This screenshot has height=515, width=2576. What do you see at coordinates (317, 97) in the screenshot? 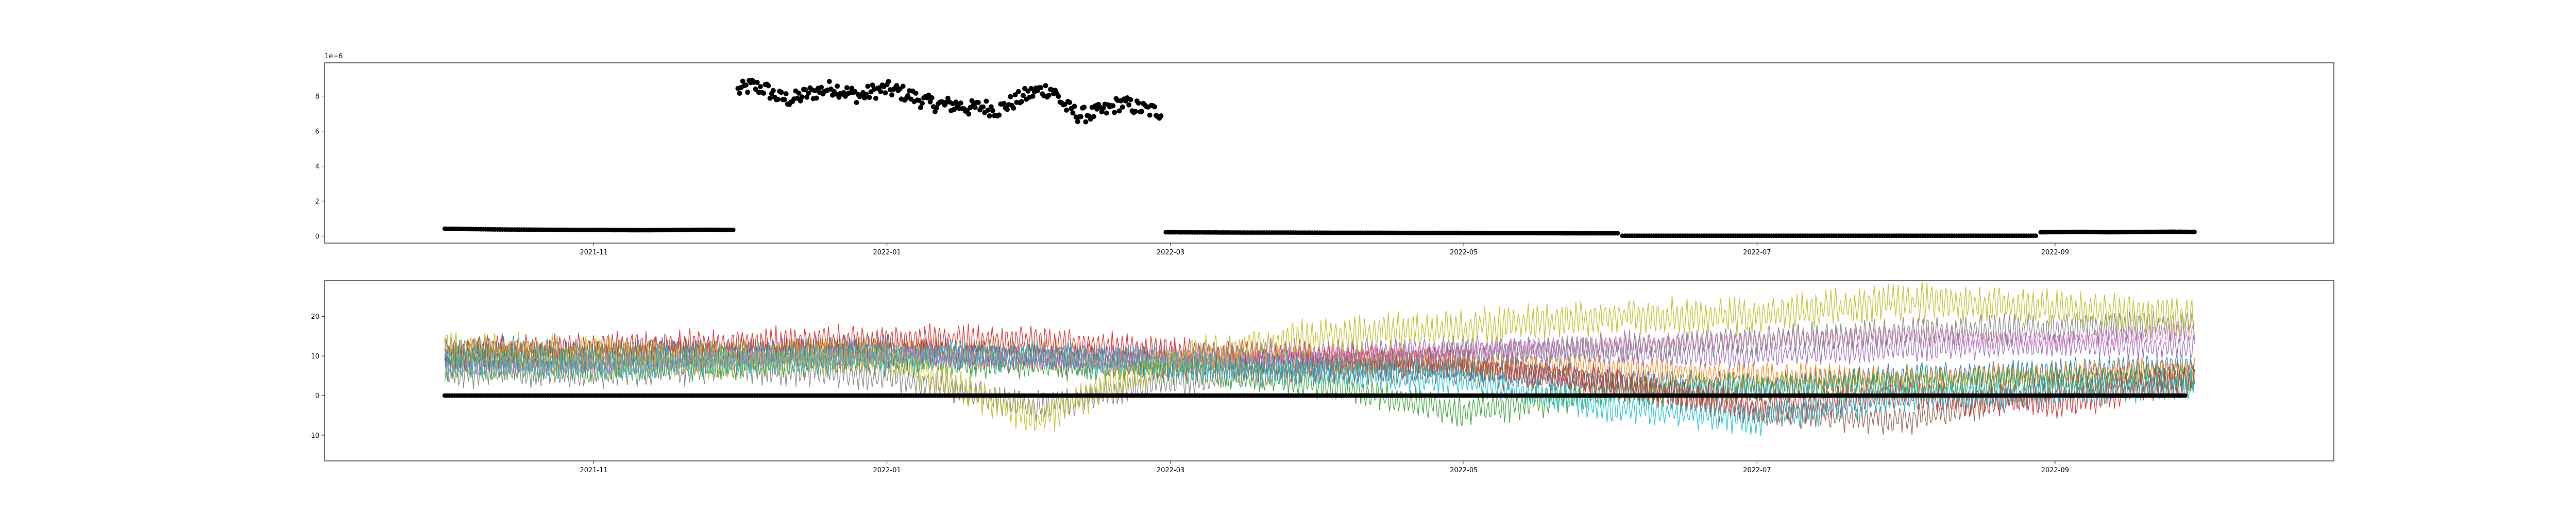
I see `y-tick-label: 8` at bounding box center [317, 97].